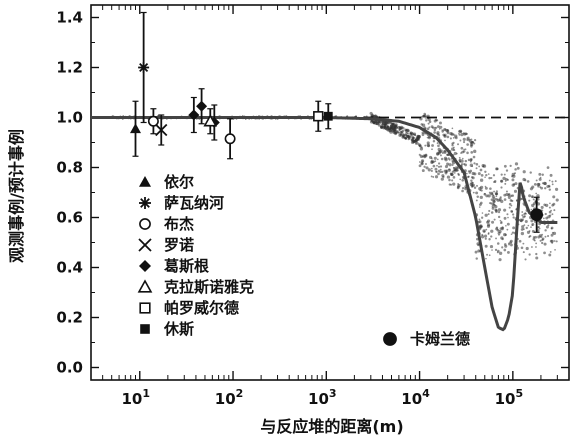 This screenshot has width=572, height=442. Describe the element at coordinates (230, 139) in the screenshot. I see `marker-circle-open` at that location.